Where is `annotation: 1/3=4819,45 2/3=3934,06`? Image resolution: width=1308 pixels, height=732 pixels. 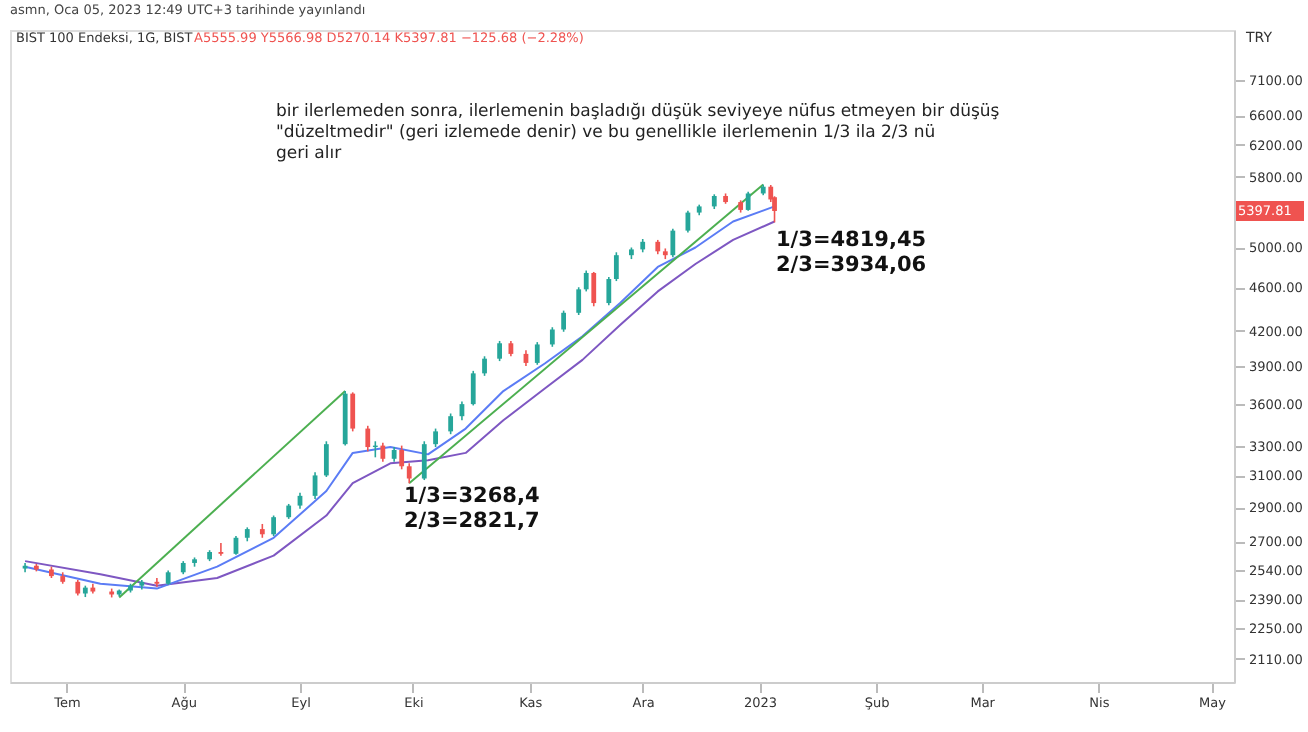 annotation: 1/3=4819,45 2/3=3934,06 is located at coordinates (851, 252).